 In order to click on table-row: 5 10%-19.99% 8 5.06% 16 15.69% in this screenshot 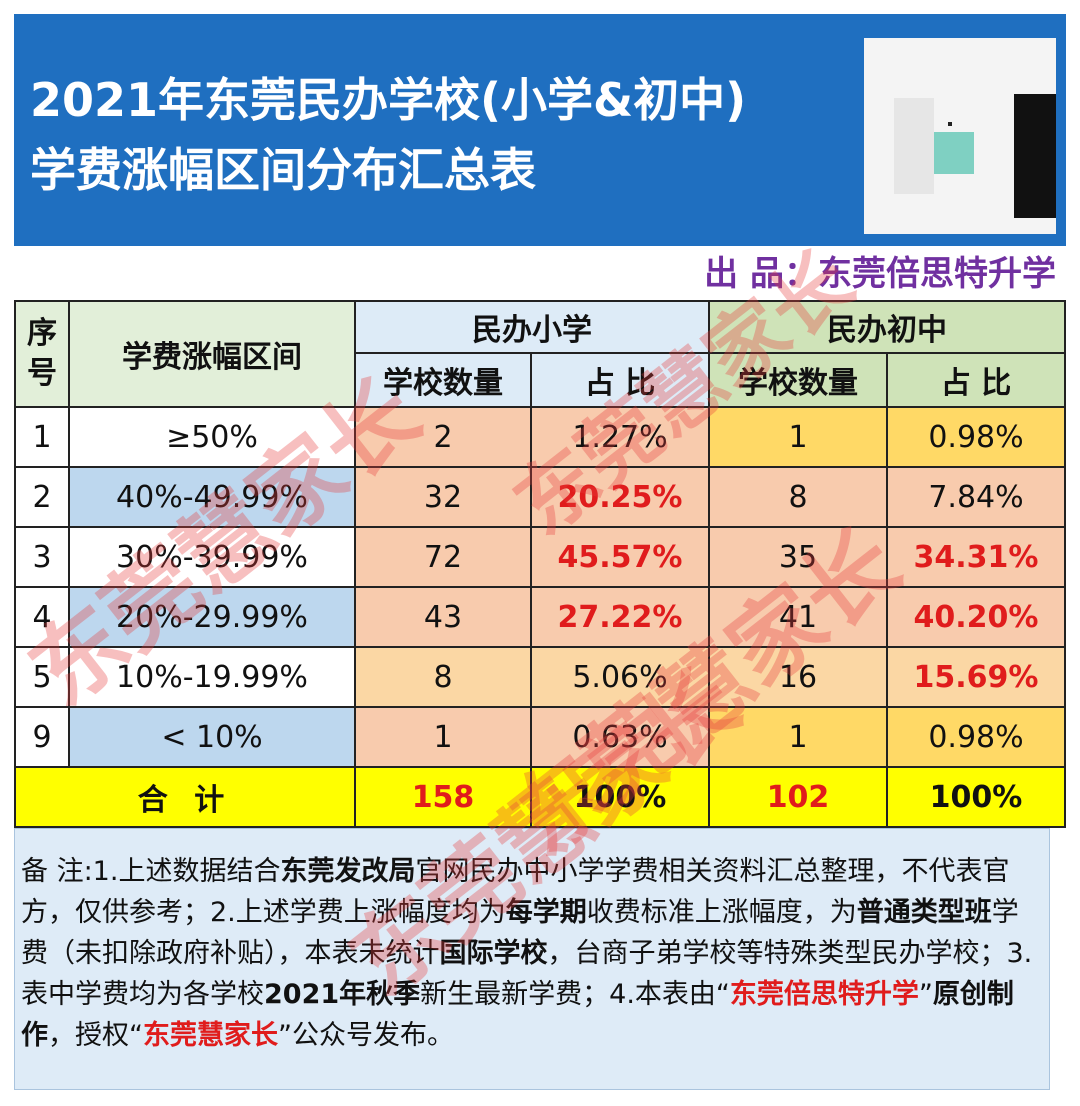, I will do `click(540, 677)`.